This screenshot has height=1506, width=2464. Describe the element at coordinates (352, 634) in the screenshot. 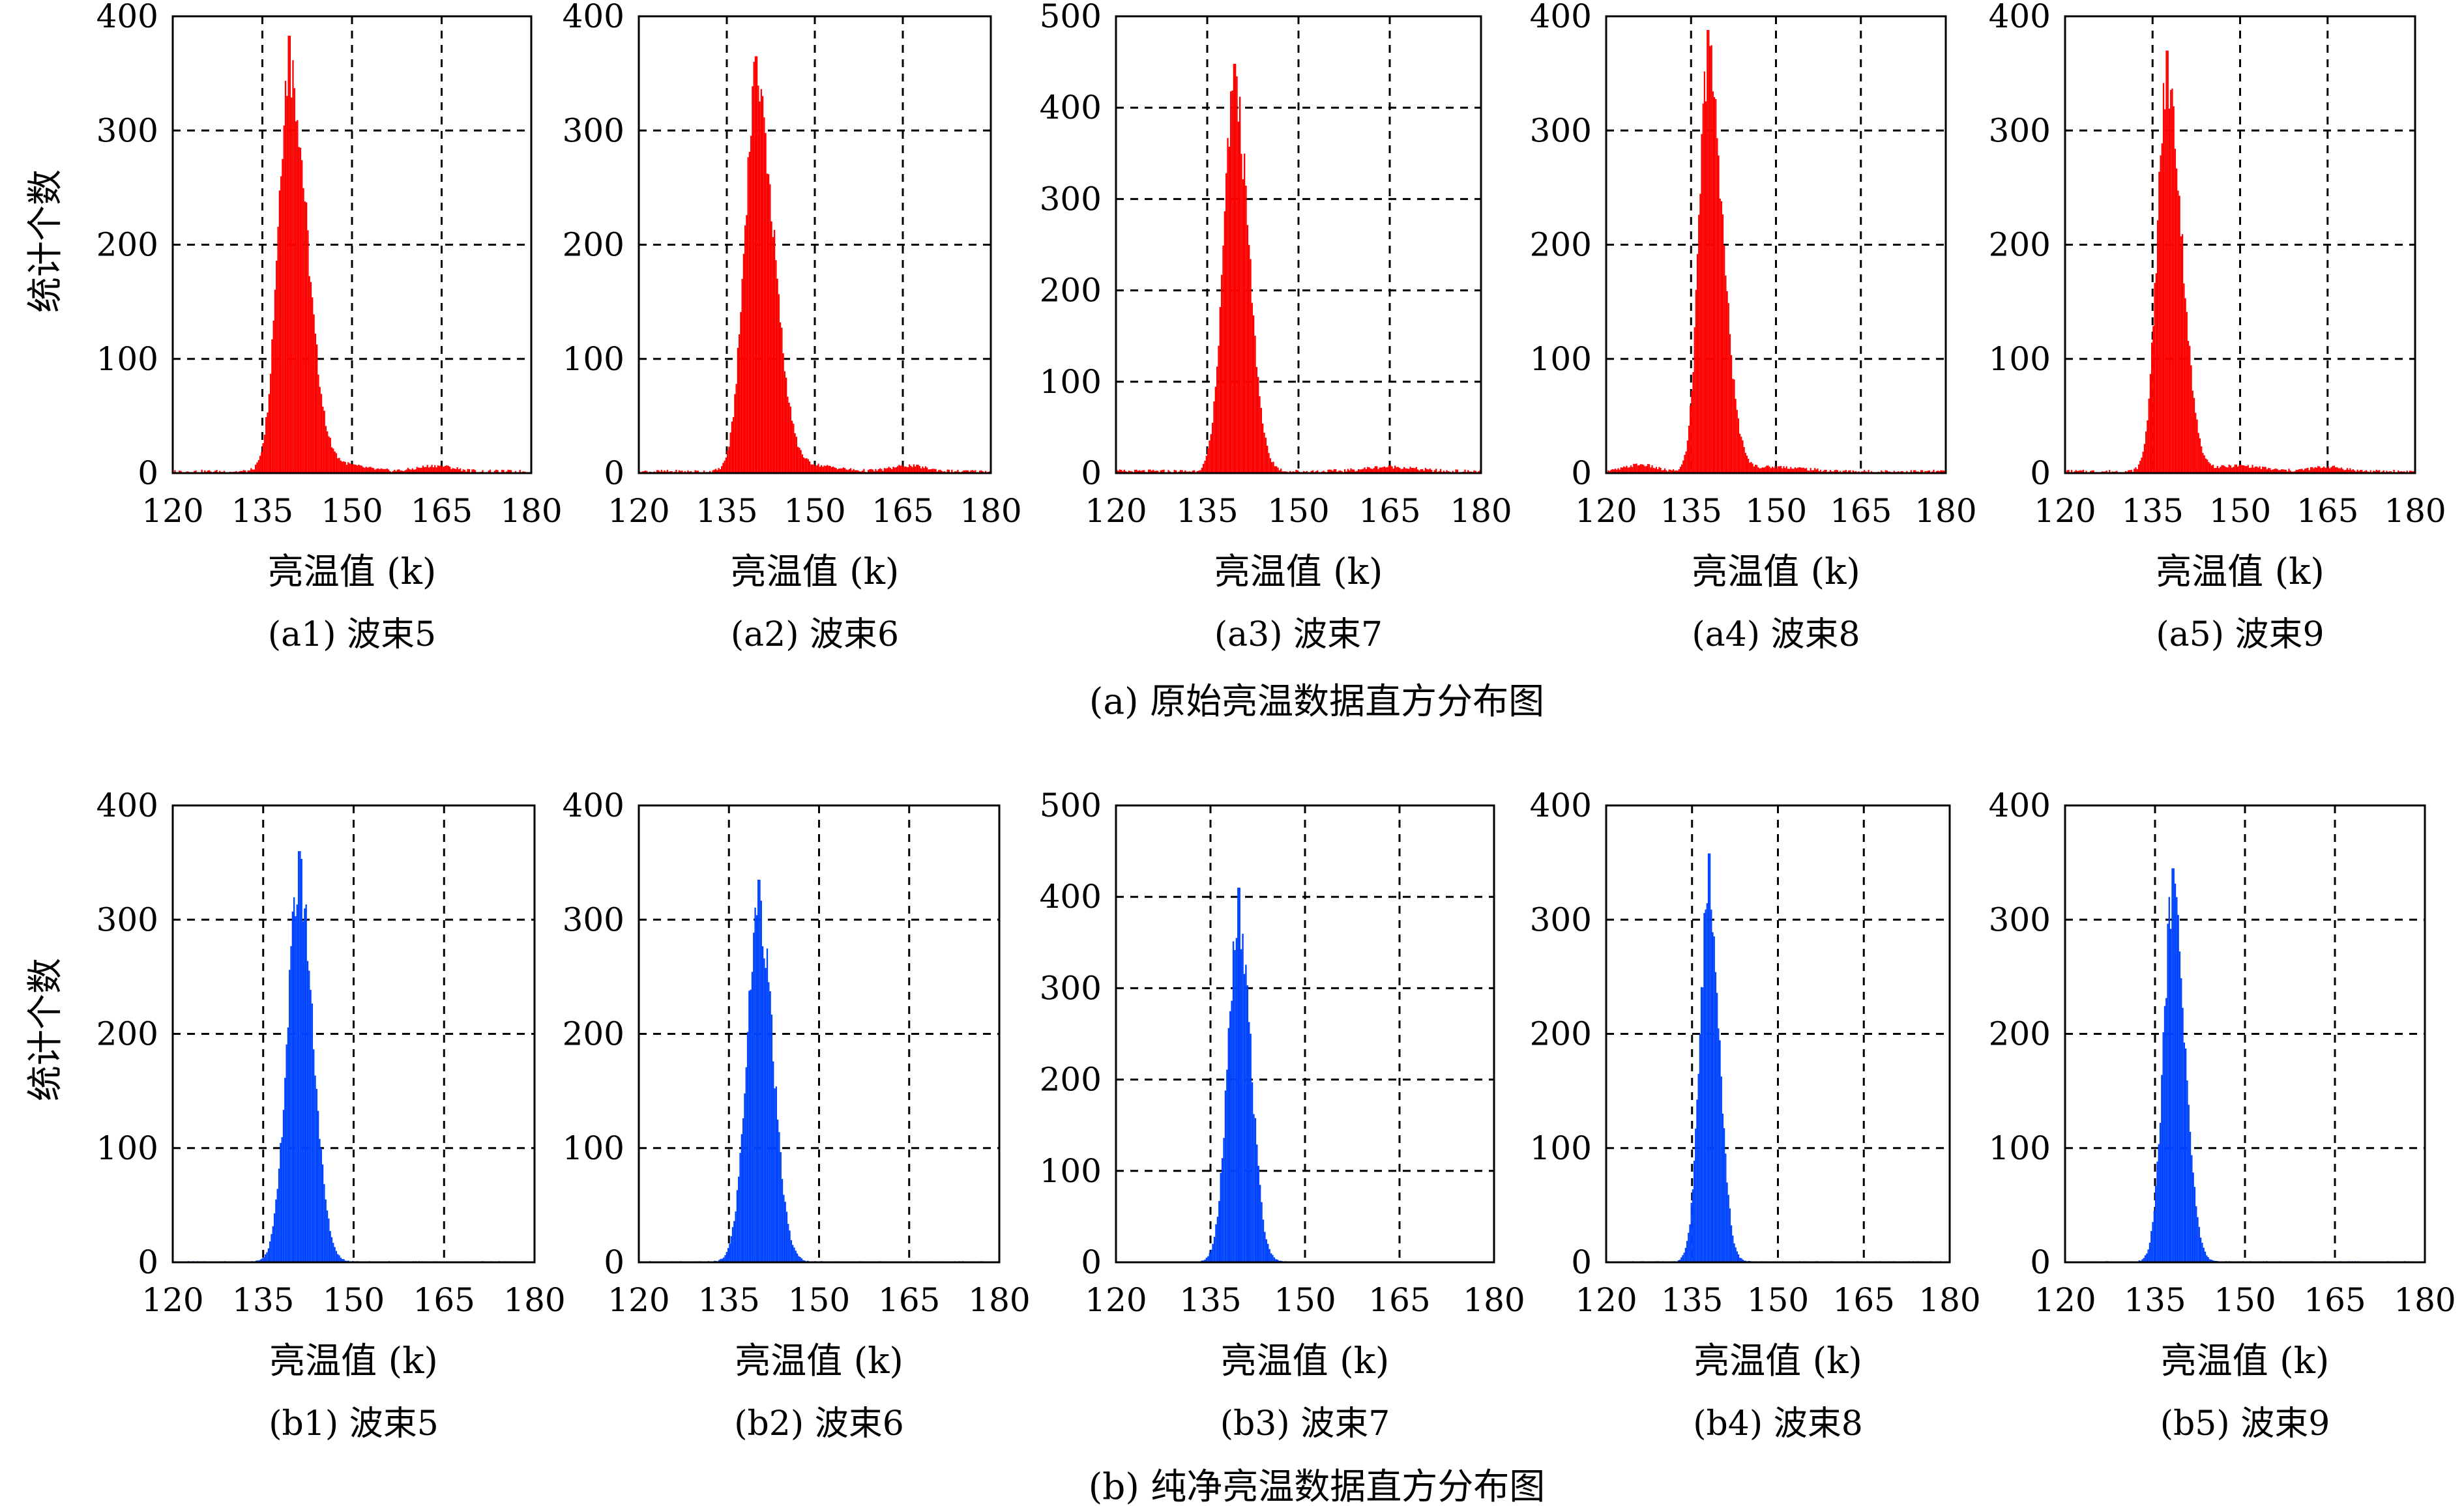

I see `panel-caption: (a1) 波束5` at that location.